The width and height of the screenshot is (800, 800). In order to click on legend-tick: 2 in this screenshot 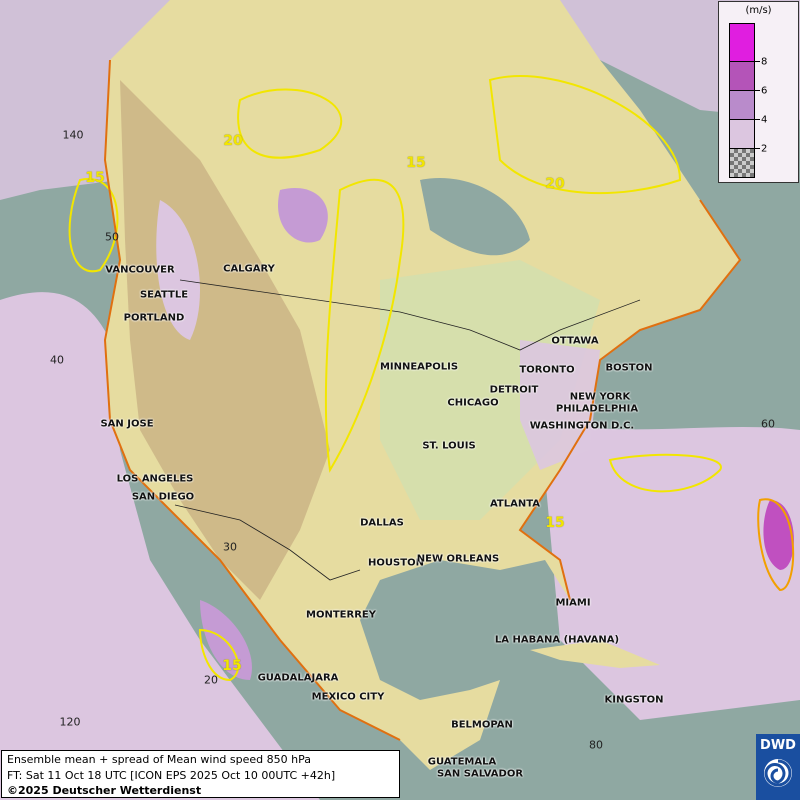, I will do `click(764, 149)`.